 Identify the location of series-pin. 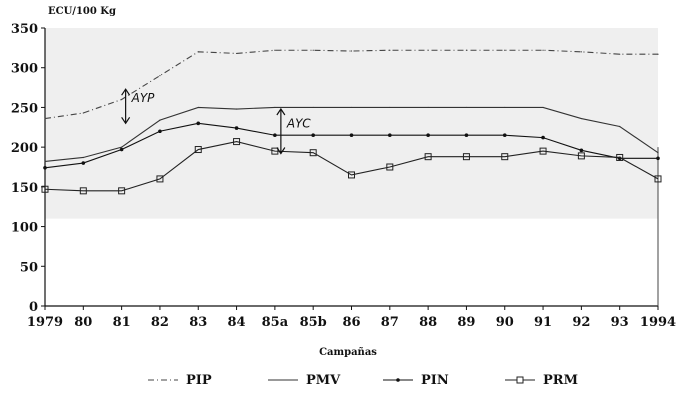
(351, 145).